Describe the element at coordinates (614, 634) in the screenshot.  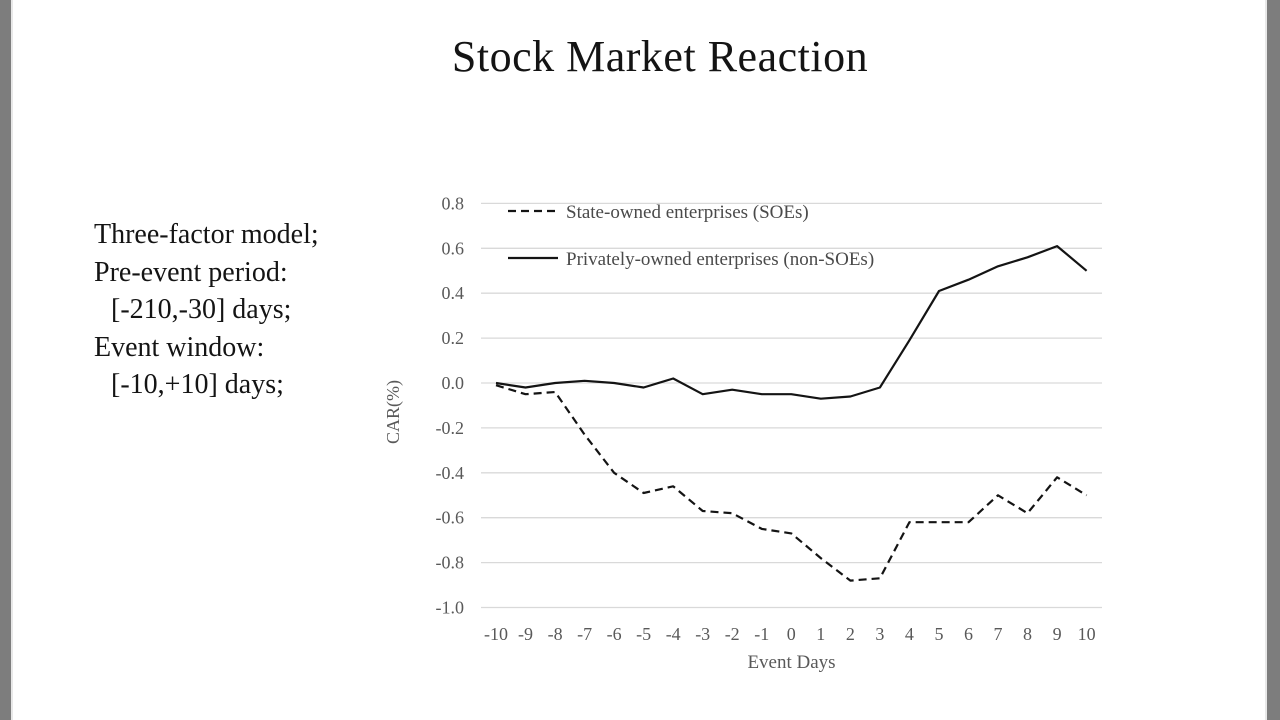
I see `x-tick-label: -6` at that location.